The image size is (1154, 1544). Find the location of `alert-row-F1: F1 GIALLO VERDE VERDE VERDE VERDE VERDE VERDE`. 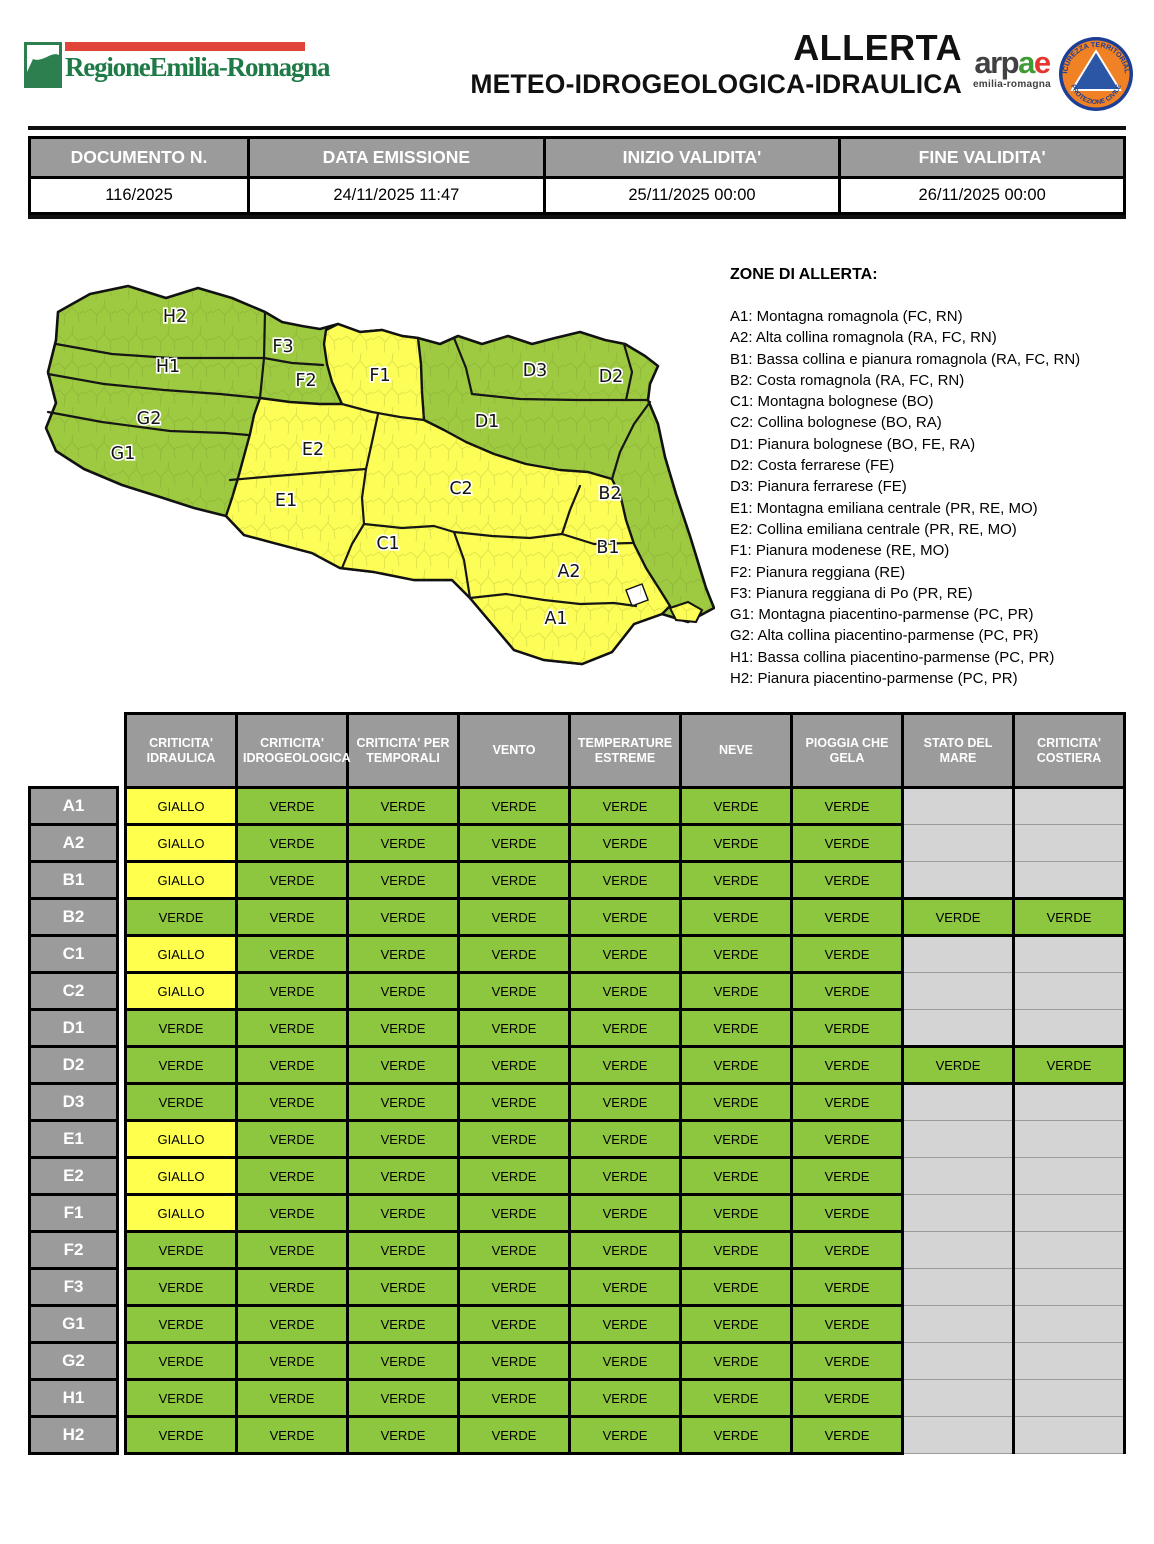

alert-row-F1: F1 GIALLO VERDE VERDE VERDE VERDE VERDE VERDE is located at coordinates (577, 1213).